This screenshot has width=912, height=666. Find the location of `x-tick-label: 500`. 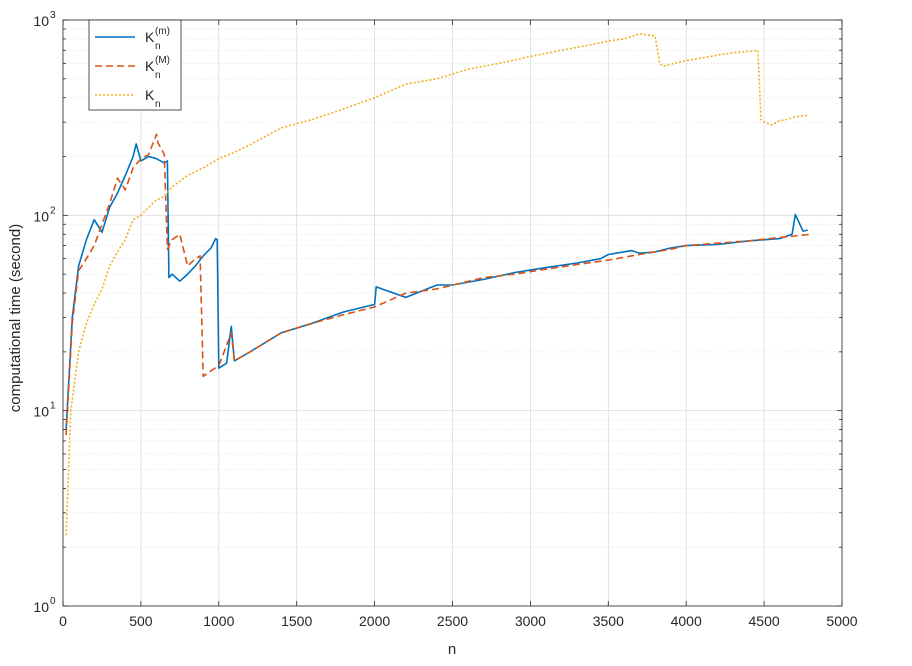

x-tick-label: 500 is located at coordinates (141, 621).